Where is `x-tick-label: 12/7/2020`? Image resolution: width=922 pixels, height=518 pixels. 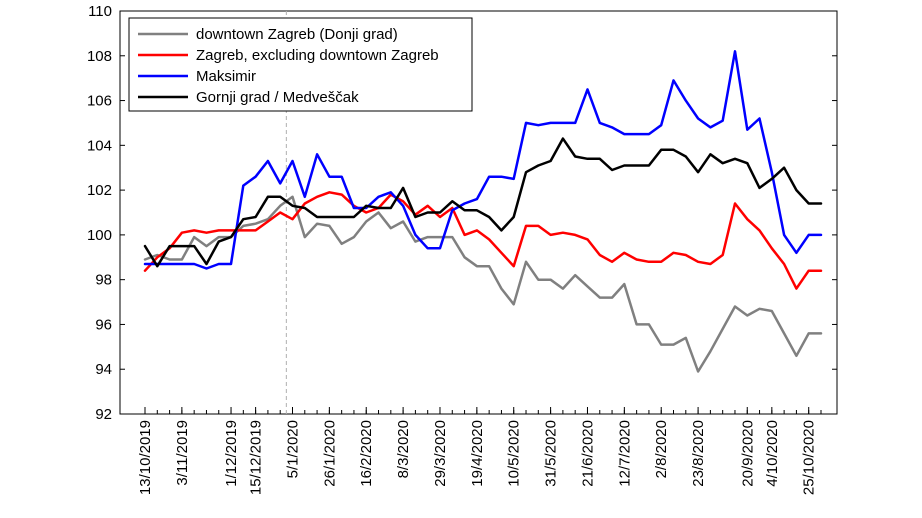 x-tick-label: 12/7/2020 is located at coordinates (624, 453).